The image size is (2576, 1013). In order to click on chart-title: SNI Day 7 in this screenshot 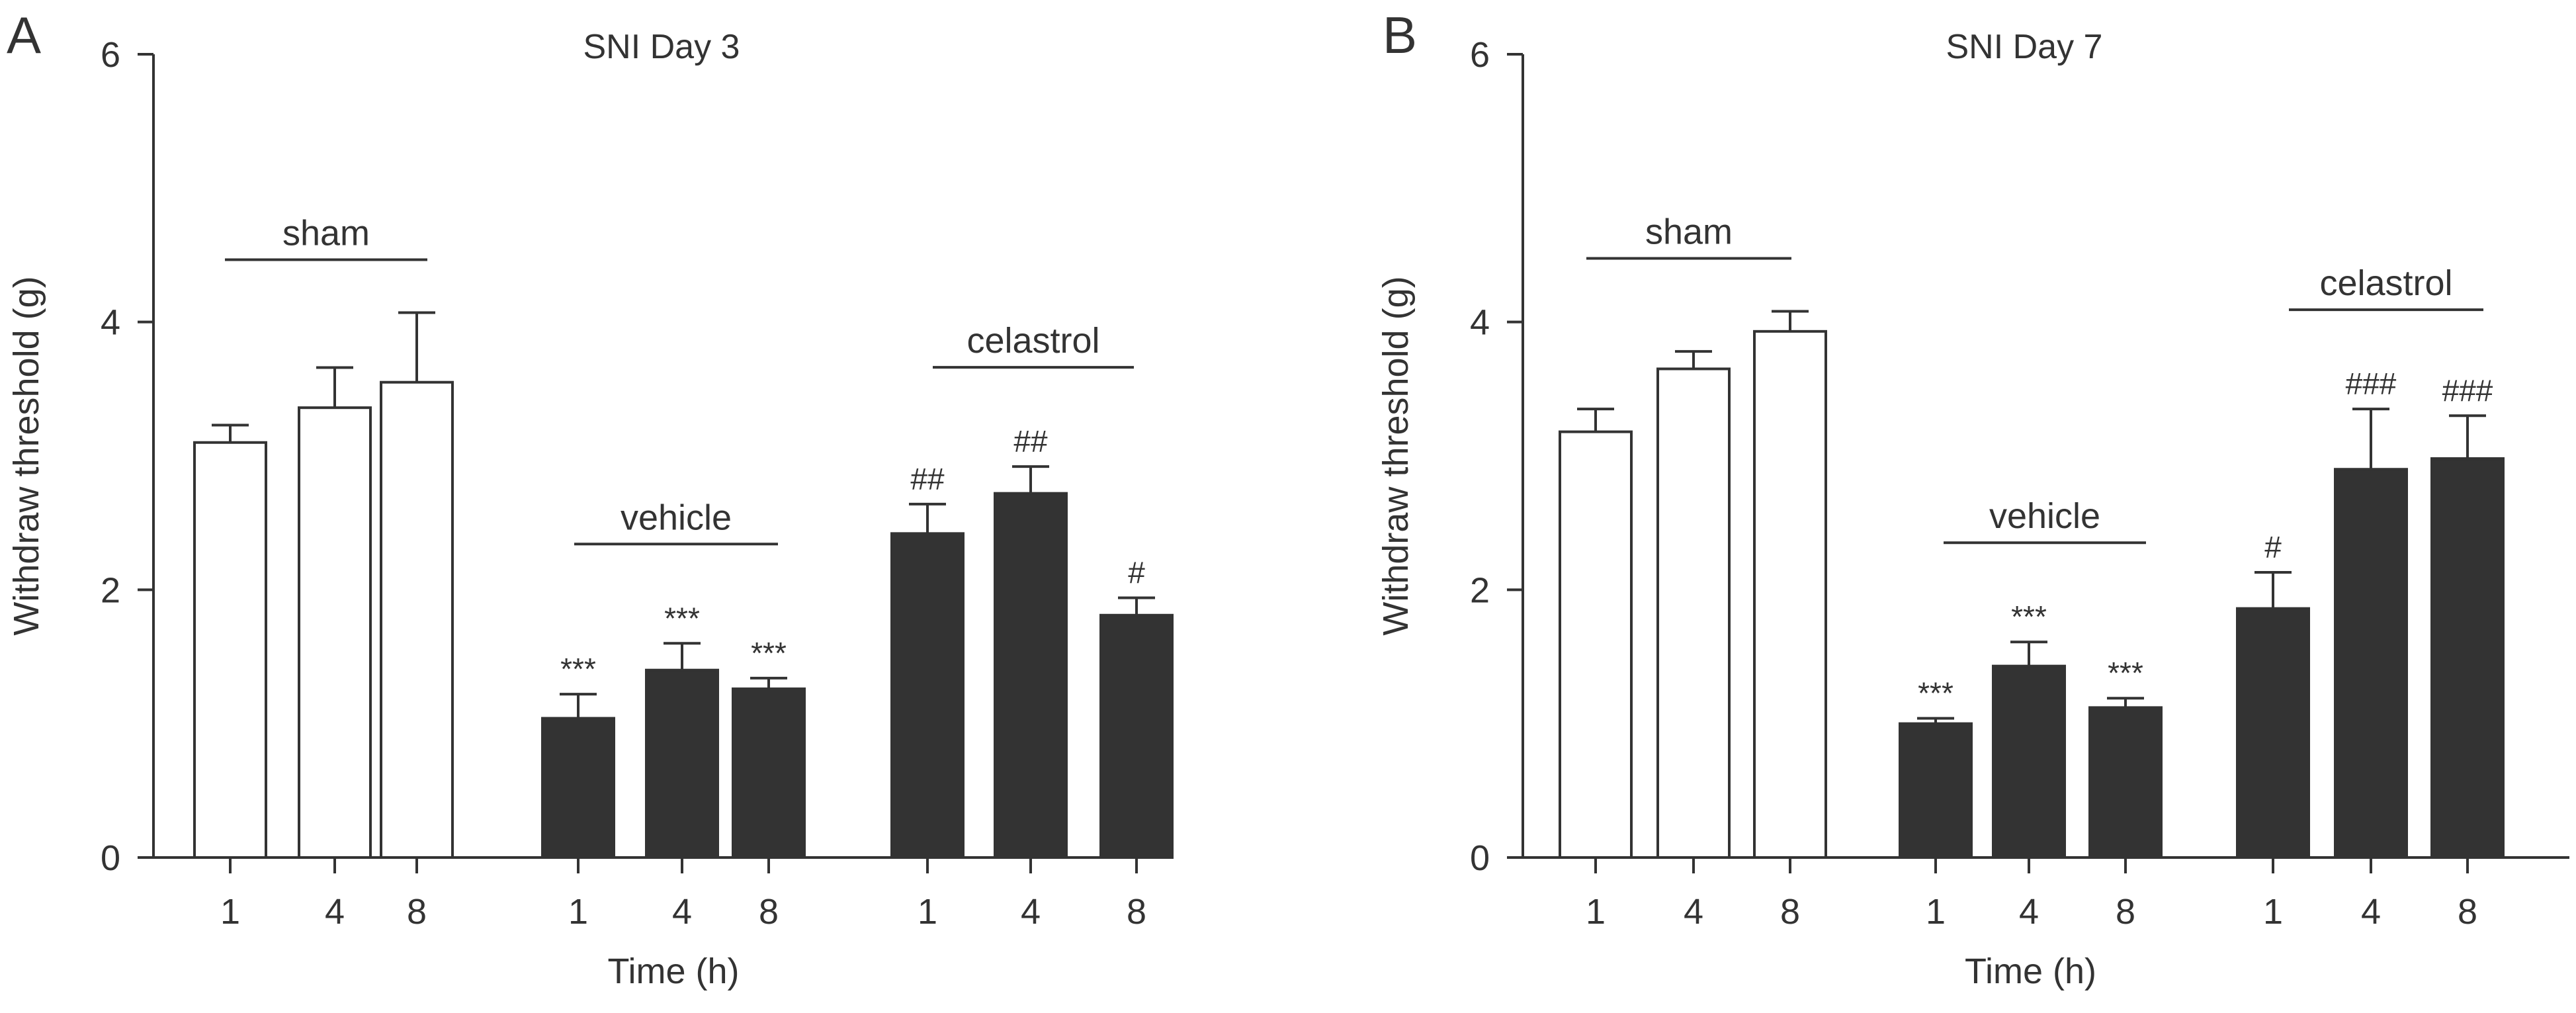, I will do `click(2024, 47)`.